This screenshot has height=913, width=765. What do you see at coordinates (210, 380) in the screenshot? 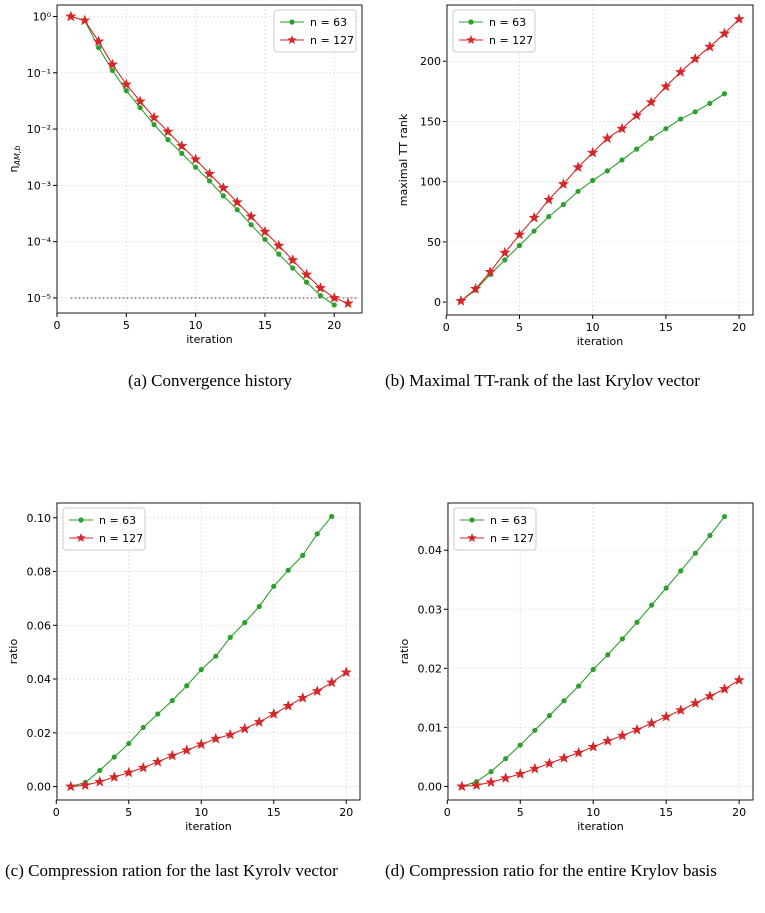
I see `caption: (a) Convergence history` at bounding box center [210, 380].